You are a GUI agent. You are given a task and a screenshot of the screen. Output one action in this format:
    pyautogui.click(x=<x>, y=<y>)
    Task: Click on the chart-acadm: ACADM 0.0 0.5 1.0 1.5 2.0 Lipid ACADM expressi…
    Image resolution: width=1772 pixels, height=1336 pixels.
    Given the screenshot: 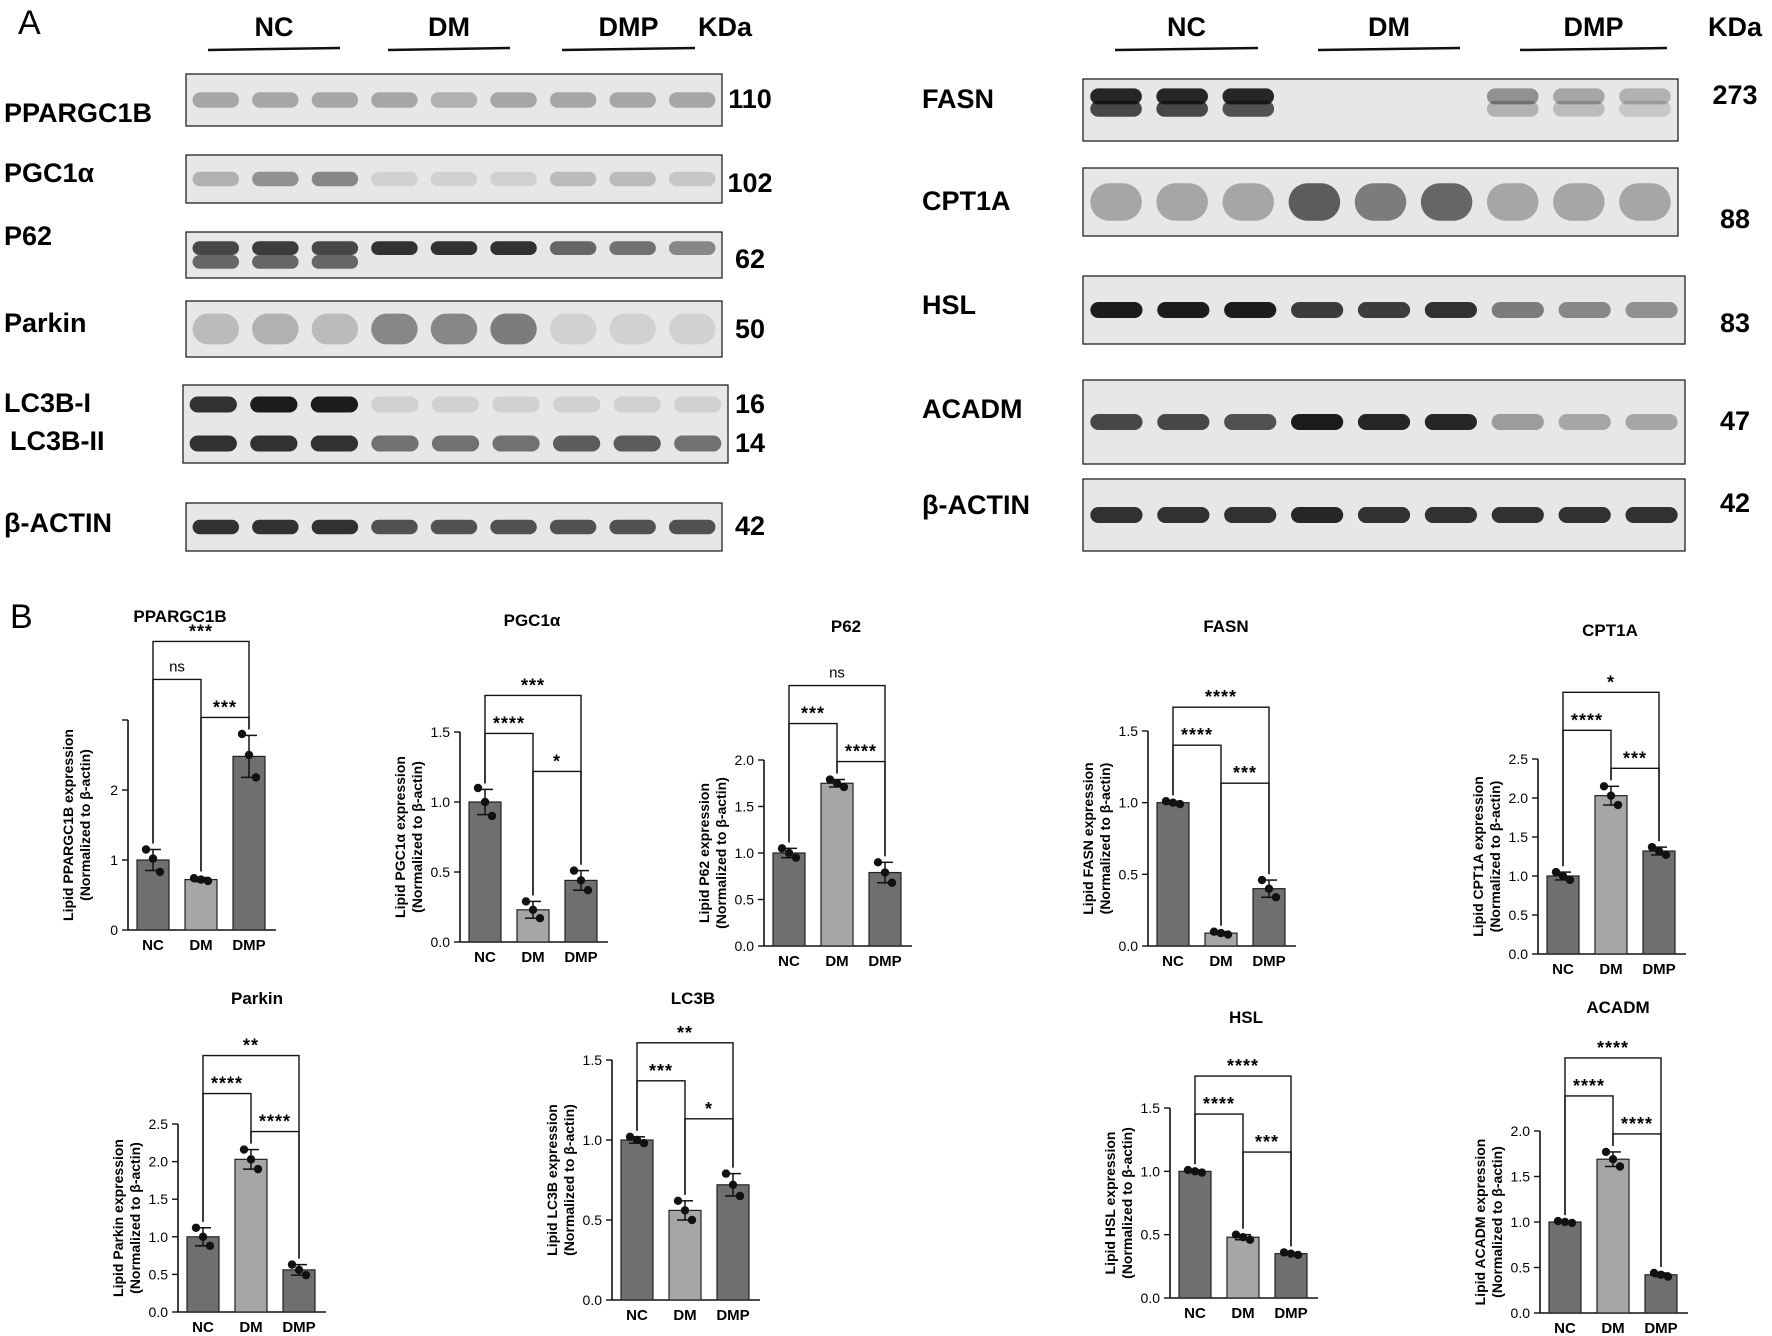 What is the action you would take?
    pyautogui.click(x=1580, y=1167)
    